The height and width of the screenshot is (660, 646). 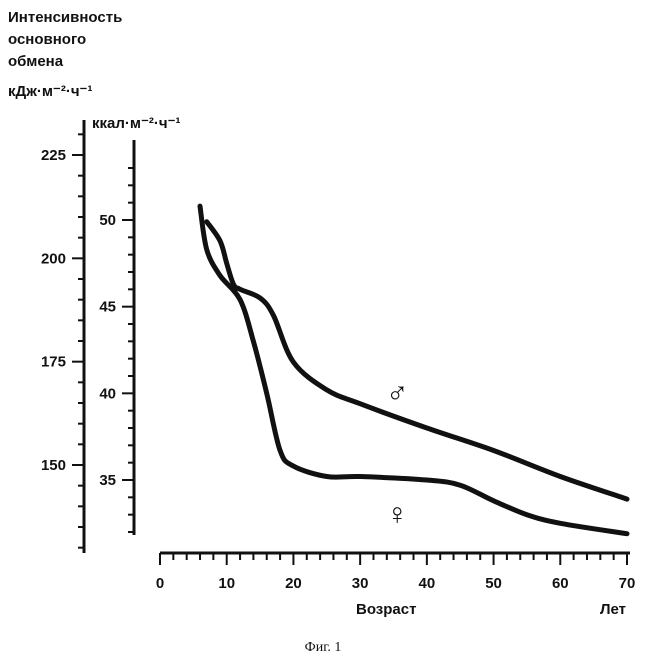 I want to click on x-tick-label: 10, so click(x=226, y=583).